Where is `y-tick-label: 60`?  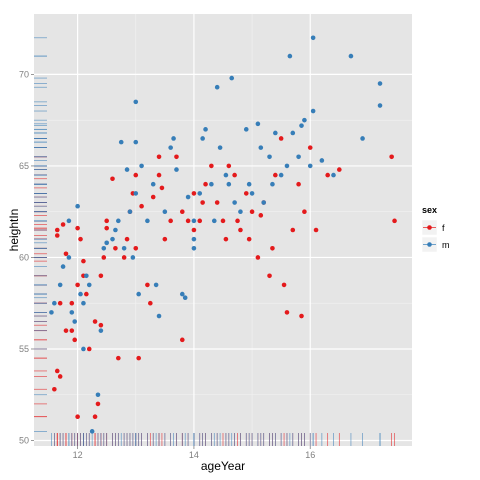
y-tick-label: 60 is located at coordinates (24, 257).